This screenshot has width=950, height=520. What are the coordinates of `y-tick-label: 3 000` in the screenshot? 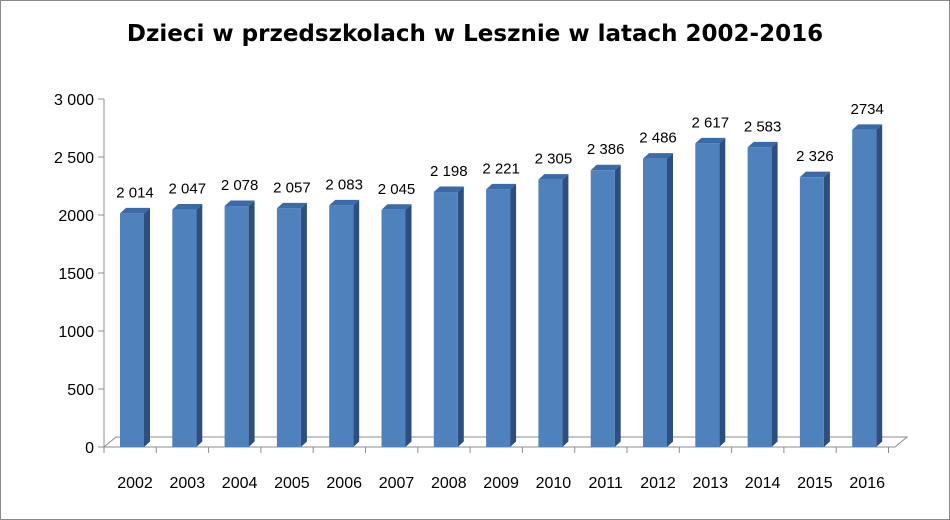 It's located at (74, 100).